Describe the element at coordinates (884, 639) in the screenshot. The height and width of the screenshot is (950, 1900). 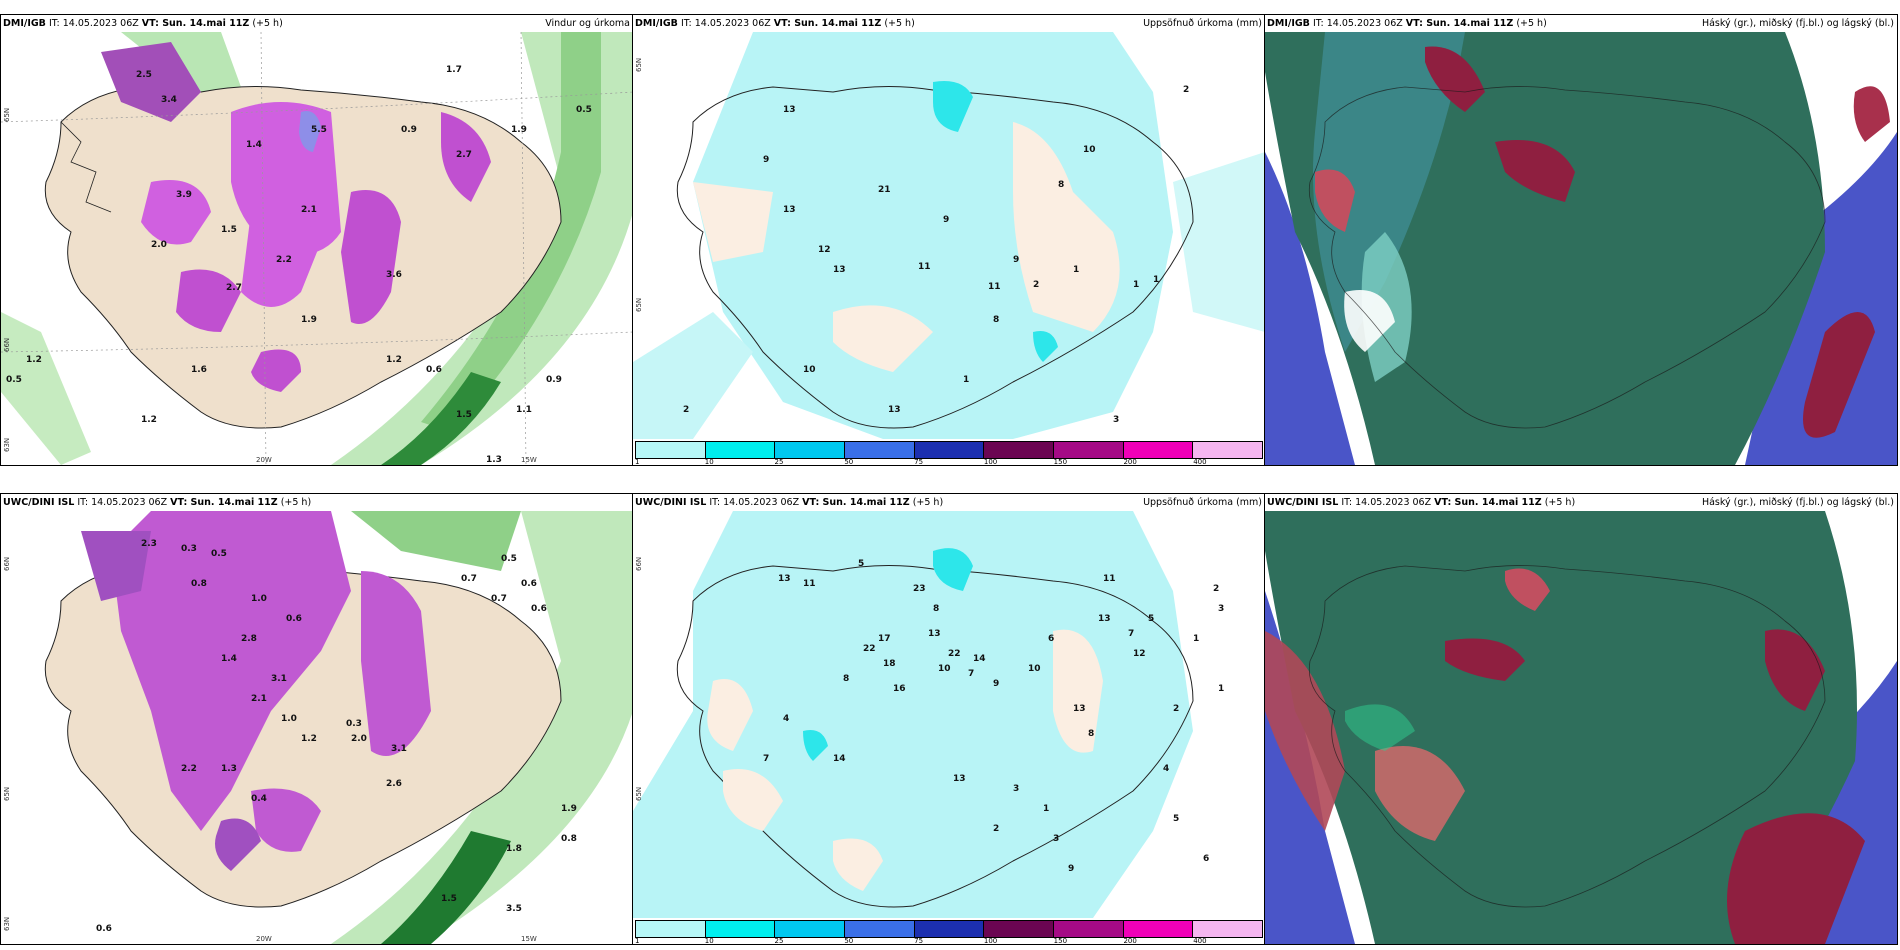
I see `value-label: 17` at that location.